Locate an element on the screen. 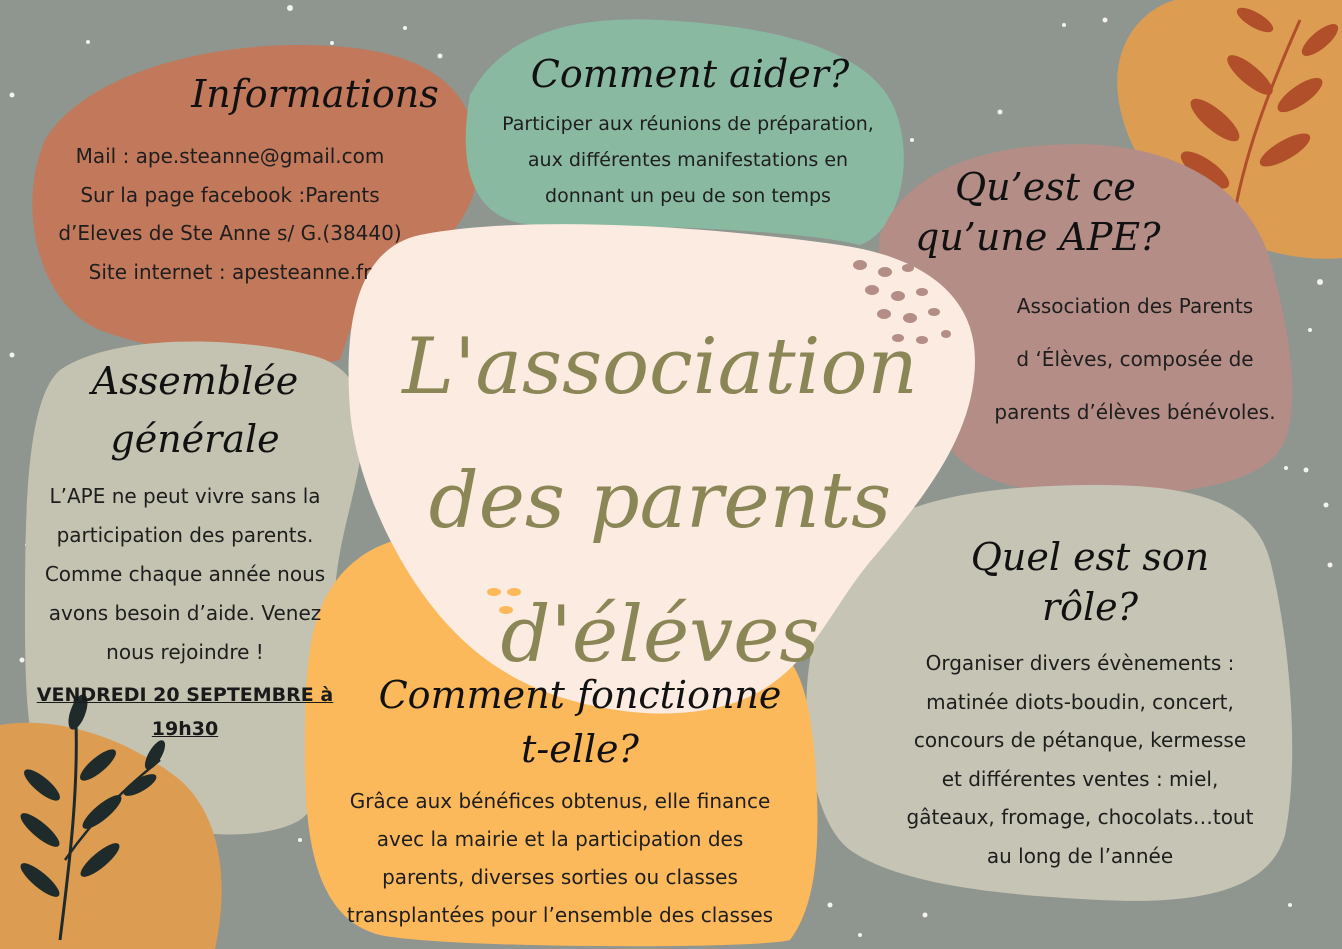 This screenshot has width=1342, height=949. assemblee-line-2: participation des parents. is located at coordinates (185, 535).